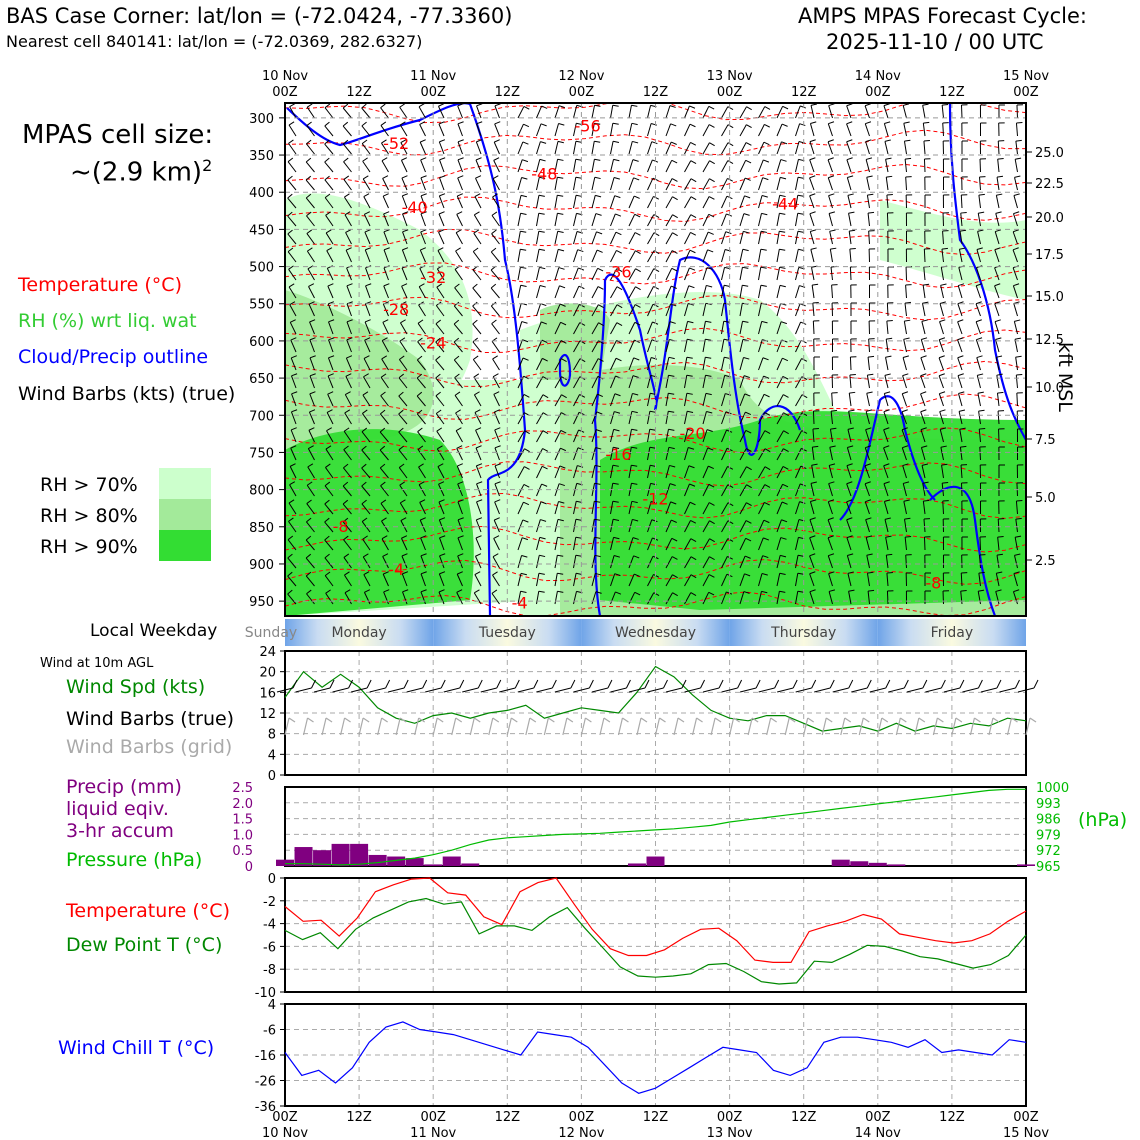  What do you see at coordinates (433, 76) in the screenshot?
I see `top-date-label: 11 Nov` at bounding box center [433, 76].